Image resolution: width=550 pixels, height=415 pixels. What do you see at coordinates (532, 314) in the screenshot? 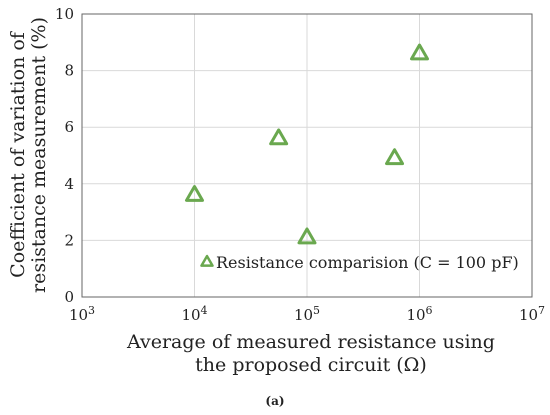
I see `x-tick-label: 10⁷` at bounding box center [532, 314].